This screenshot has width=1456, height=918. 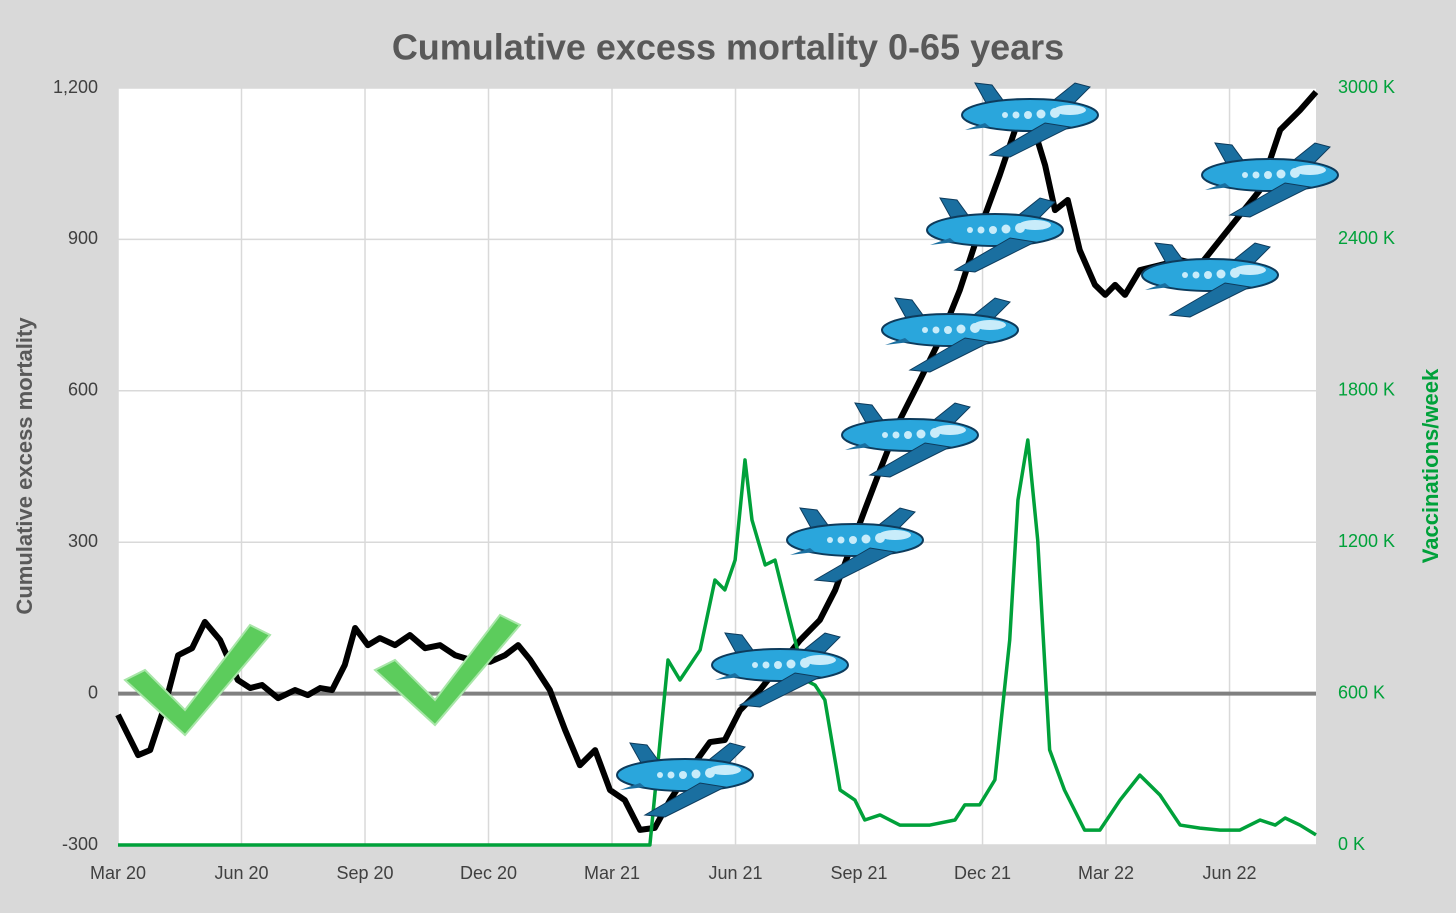 What do you see at coordinates (93, 692) in the screenshot?
I see `y-tick-label: 0` at bounding box center [93, 692].